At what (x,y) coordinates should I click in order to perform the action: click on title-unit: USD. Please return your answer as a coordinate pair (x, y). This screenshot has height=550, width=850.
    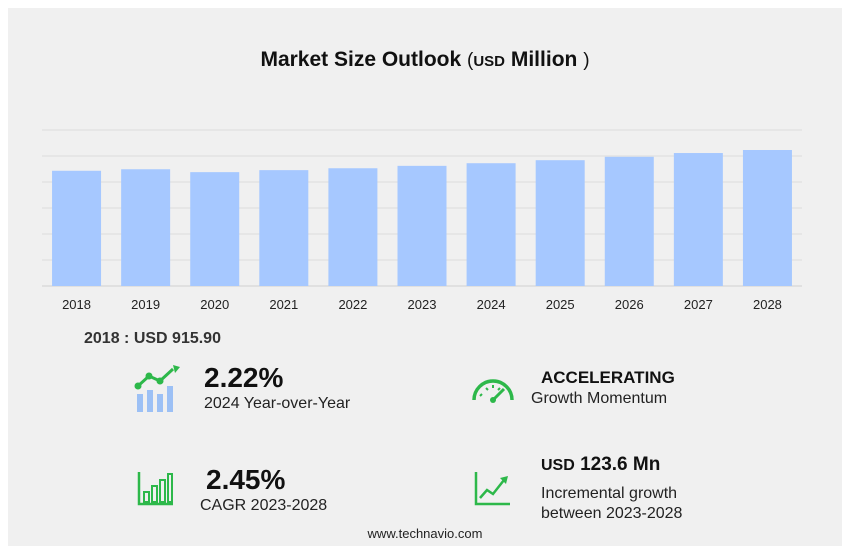
    Looking at the image, I should click on (489, 61).